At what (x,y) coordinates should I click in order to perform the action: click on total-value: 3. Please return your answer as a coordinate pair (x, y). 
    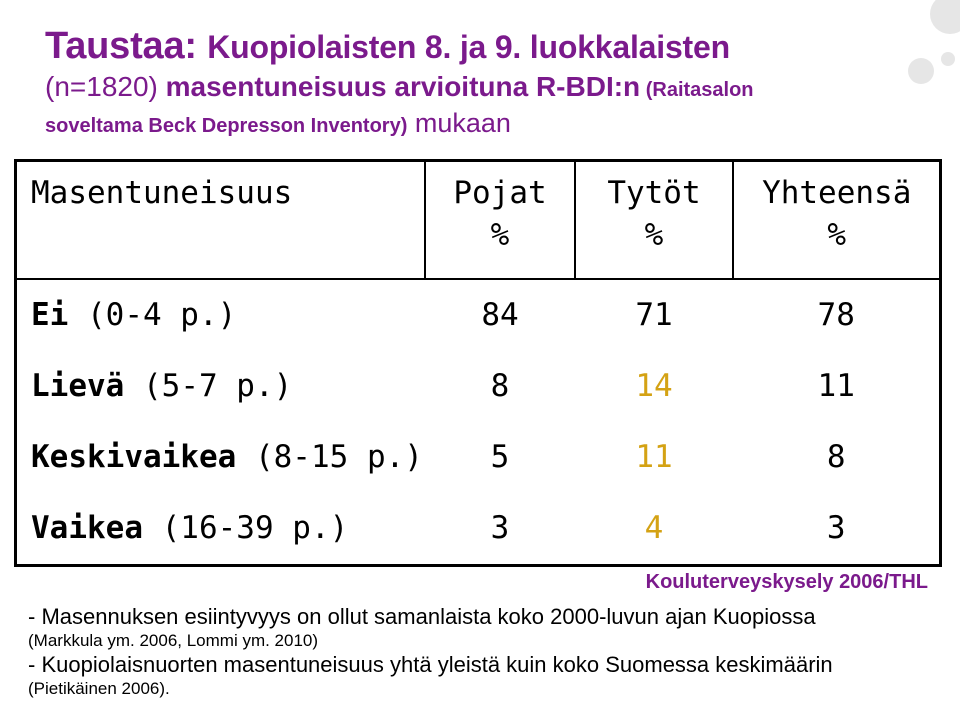
    Looking at the image, I should click on (836, 528).